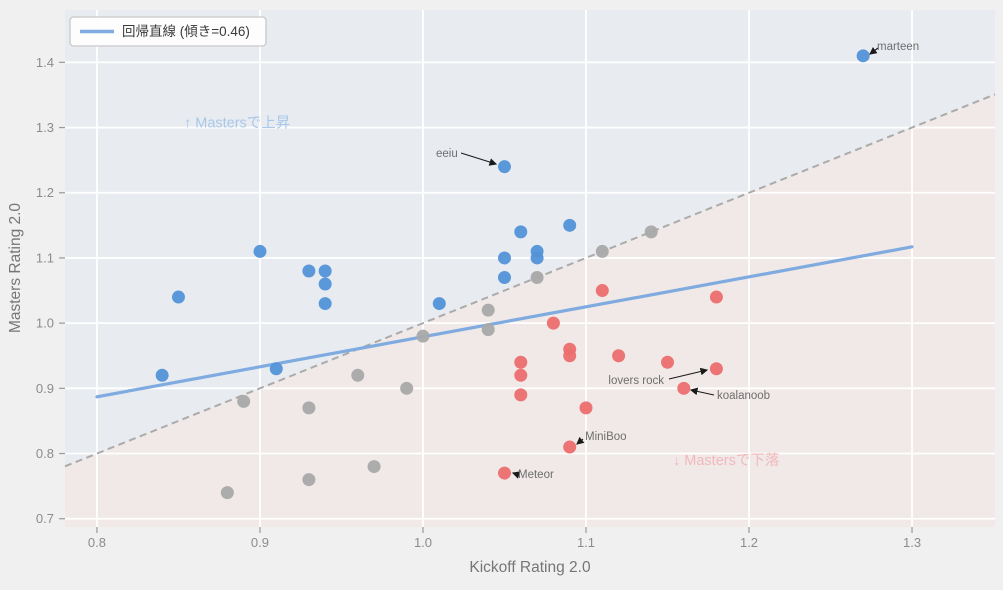  What do you see at coordinates (743, 396) in the screenshot?
I see `annotation-label-koalanoob: koalanoob` at bounding box center [743, 396].